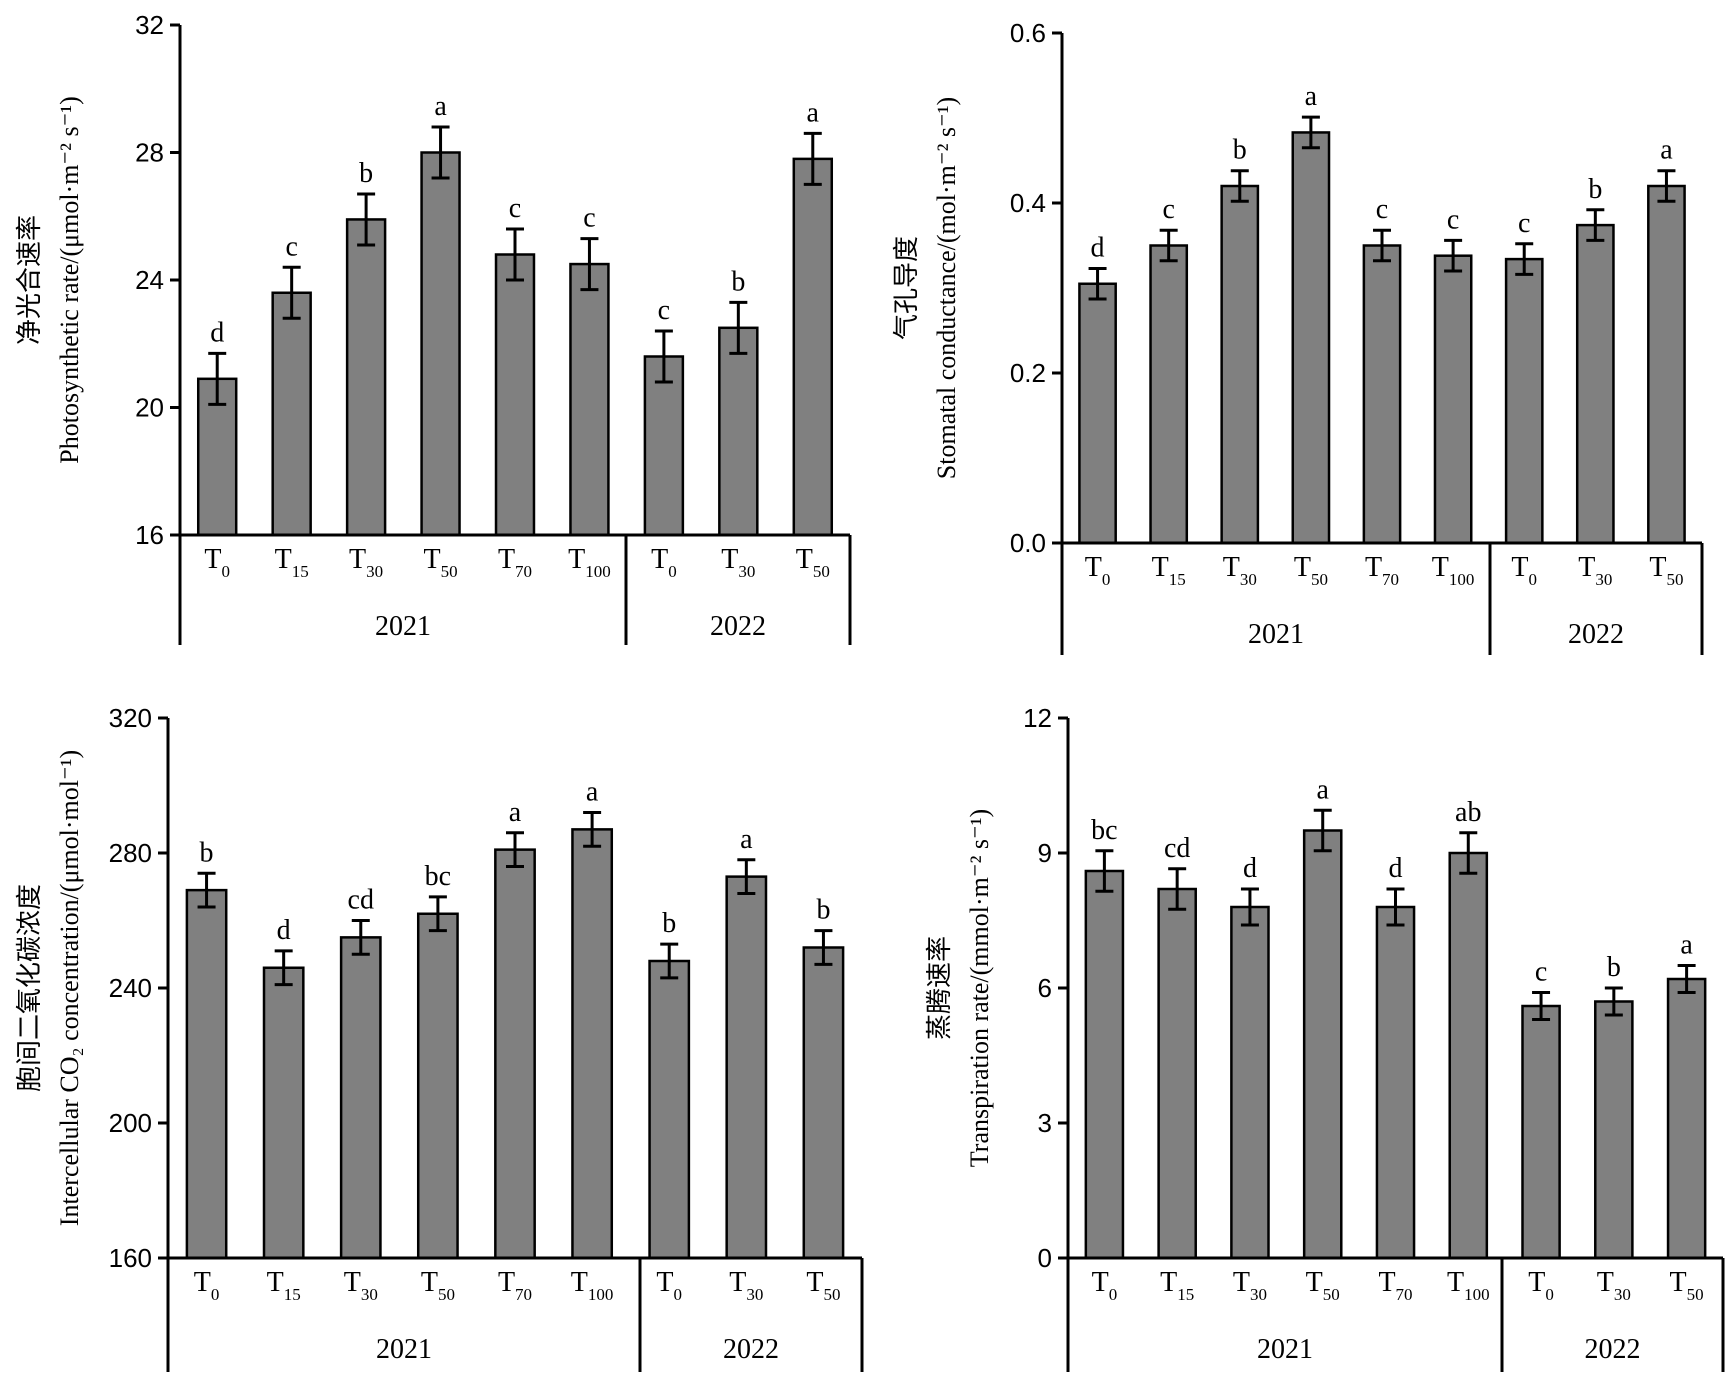 The width and height of the screenshot is (1730, 1390). I want to click on y-tick-label: 3, so click(1045, 1123).